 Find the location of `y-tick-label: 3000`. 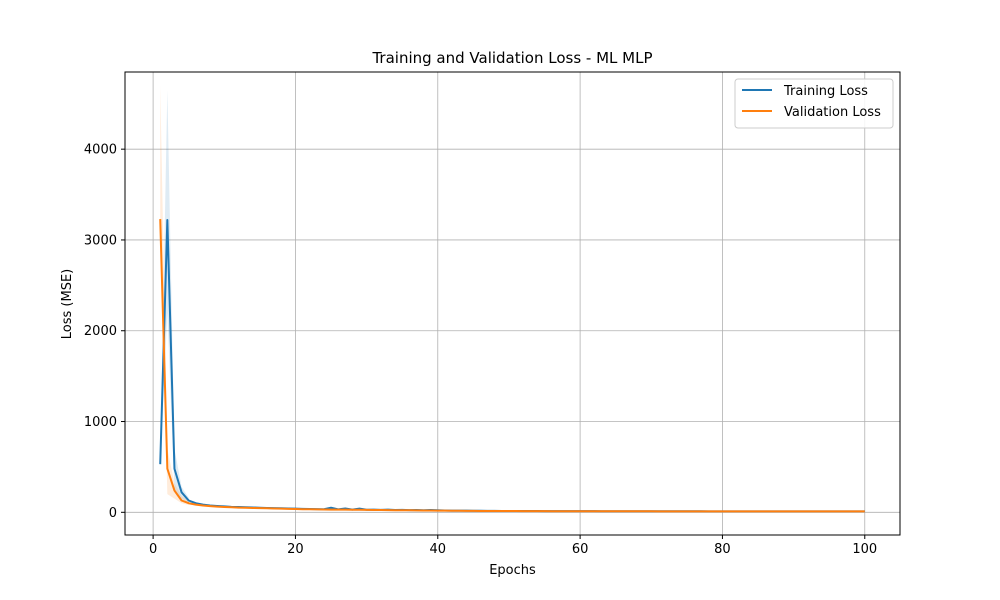

y-tick-label: 3000 is located at coordinates (100, 240).